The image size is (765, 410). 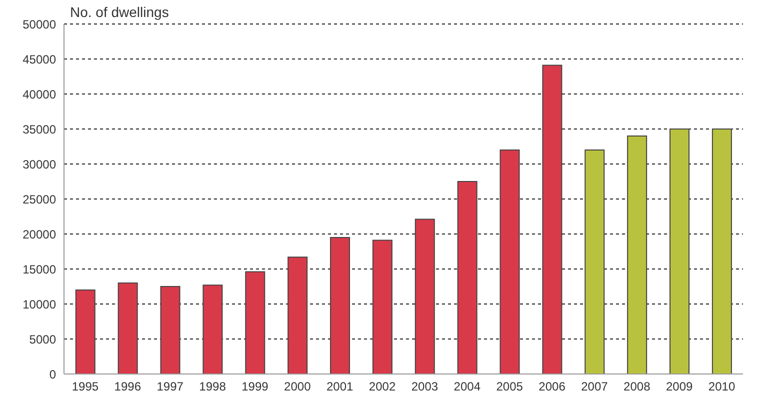 What do you see at coordinates (85, 387) in the screenshot?
I see `x-tick-label: 1995` at bounding box center [85, 387].